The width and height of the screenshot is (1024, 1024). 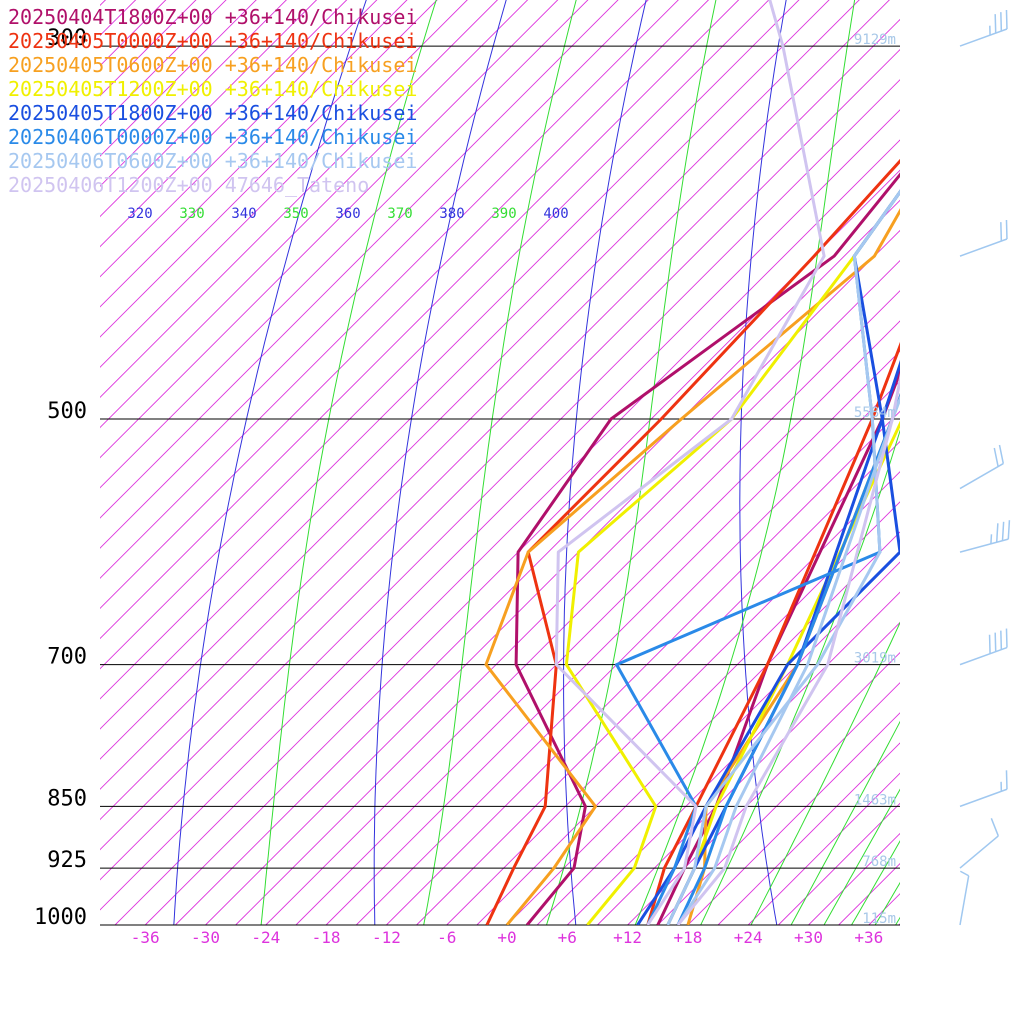 I want to click on legend-entry: 20250405T1200Z+00 +36+140/Chikusei, so click(x=212, y=89).